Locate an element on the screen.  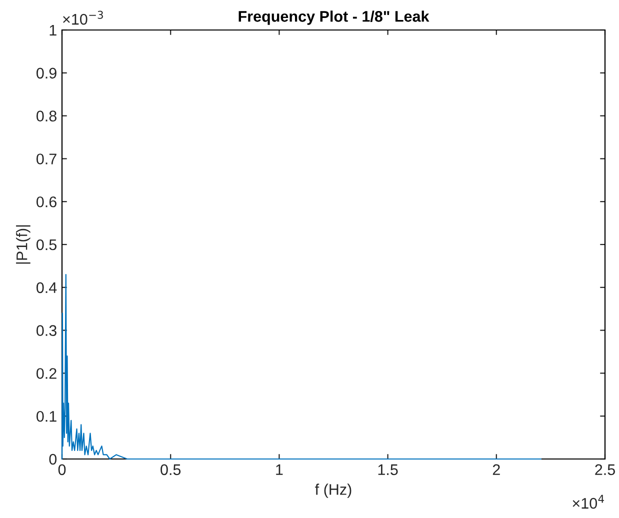
y-tick-label: 1 is located at coordinates (53, 30).